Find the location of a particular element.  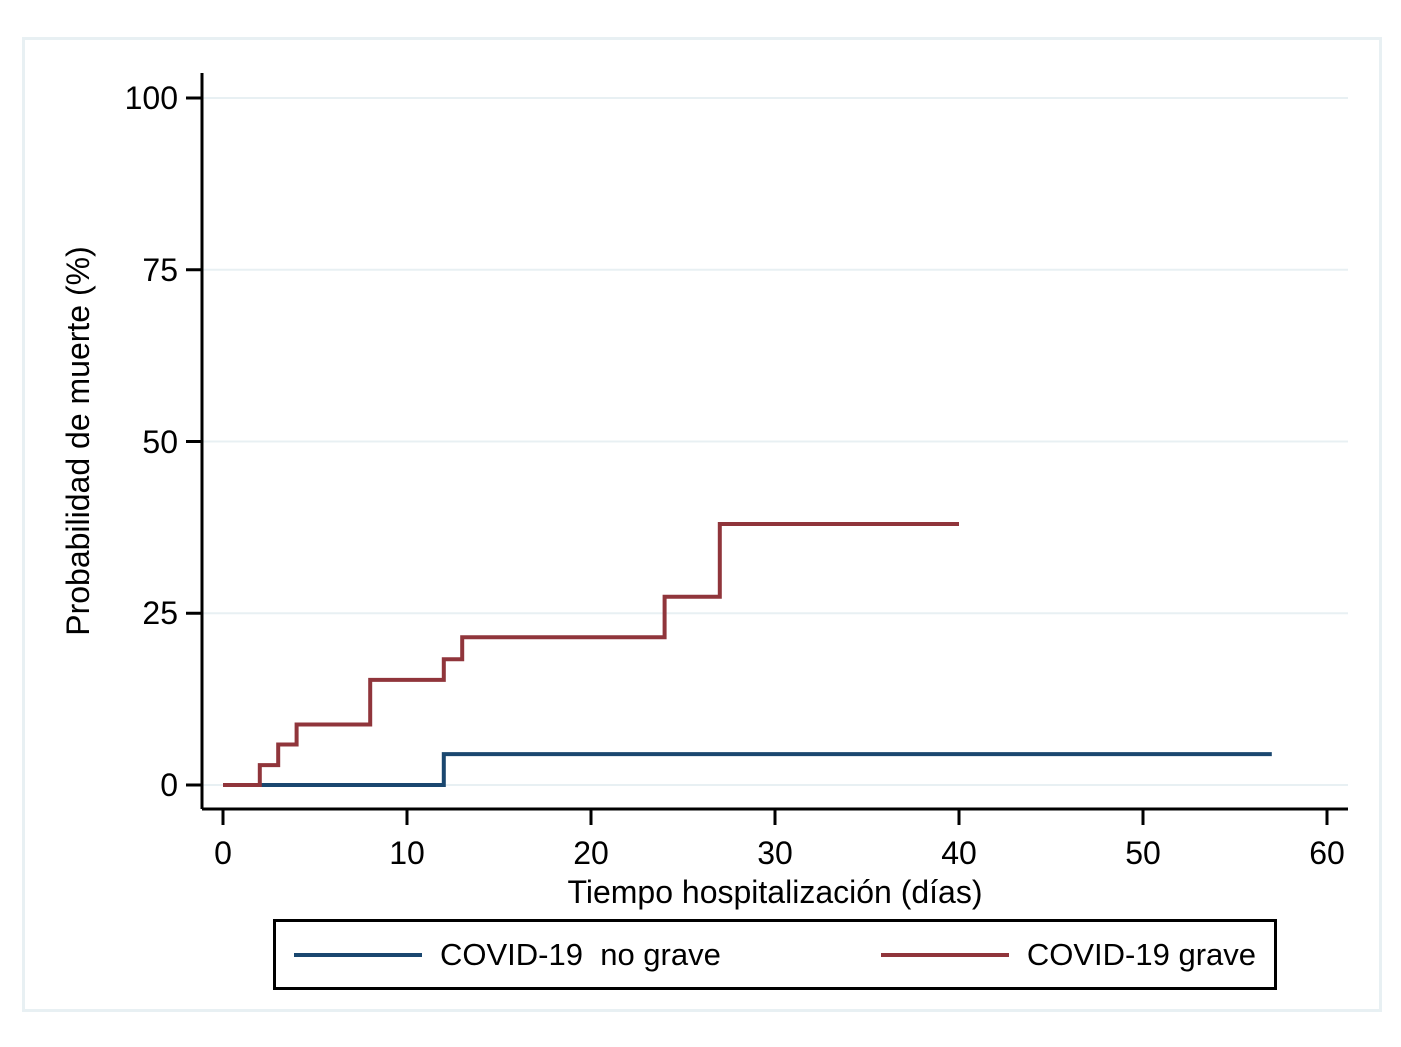

x-tick-label: 20 is located at coordinates (591, 853).